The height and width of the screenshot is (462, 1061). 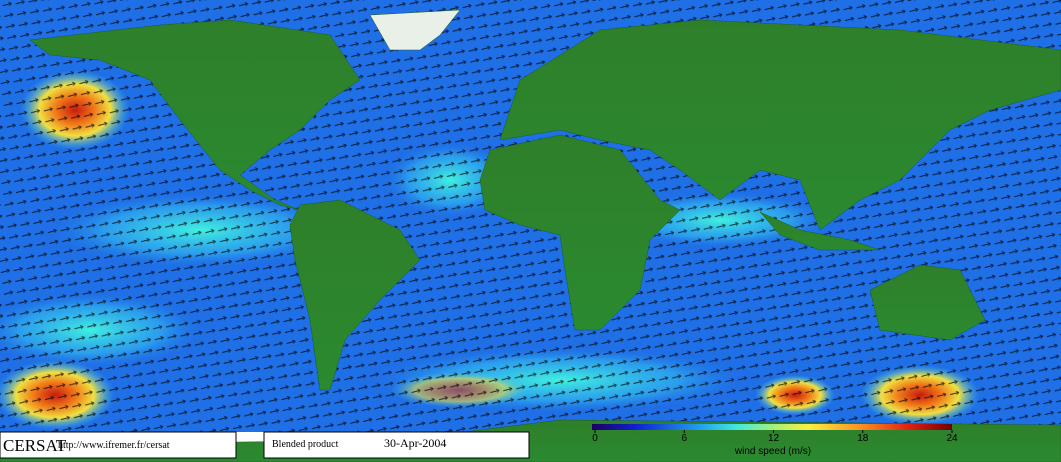 What do you see at coordinates (820, 231) in the screenshot?
I see `indonesia` at bounding box center [820, 231].